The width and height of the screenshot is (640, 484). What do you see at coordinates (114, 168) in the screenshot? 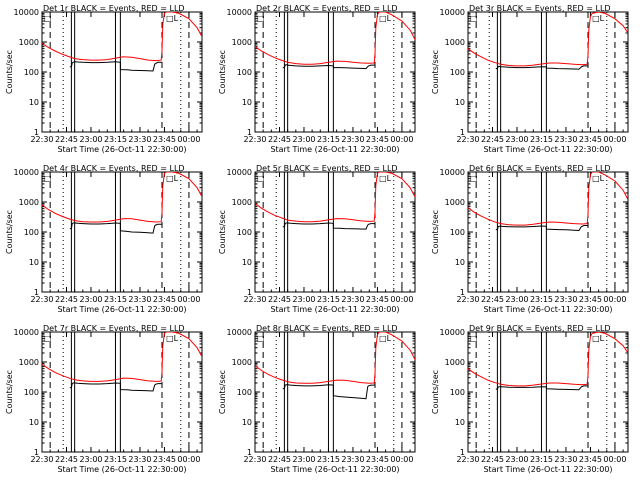
I see `panel-title: Det 4r BLACK = Events, RED = LLD` at bounding box center [114, 168].